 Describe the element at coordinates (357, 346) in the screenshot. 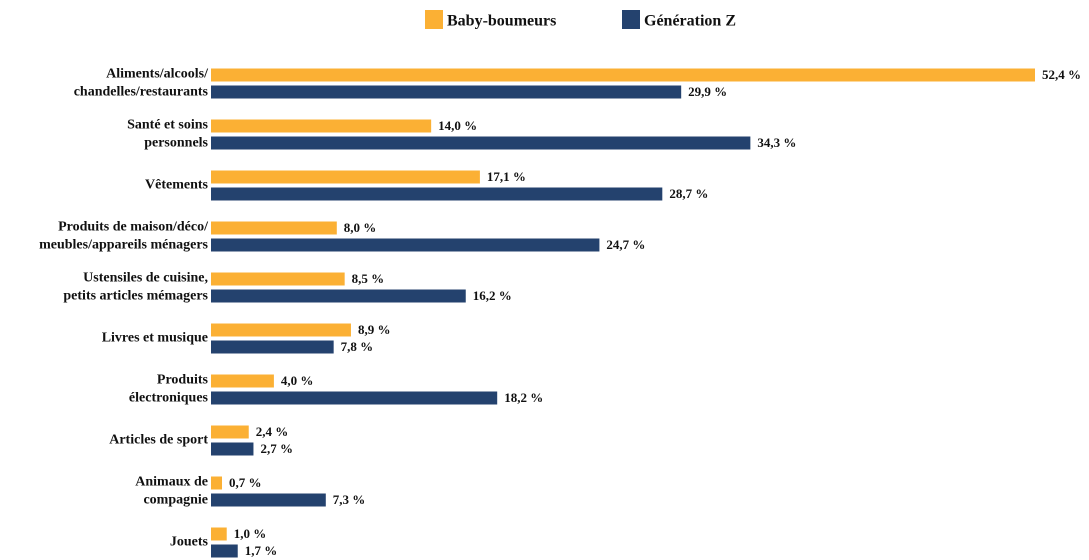

I see `value-label: 7,8 %` at that location.